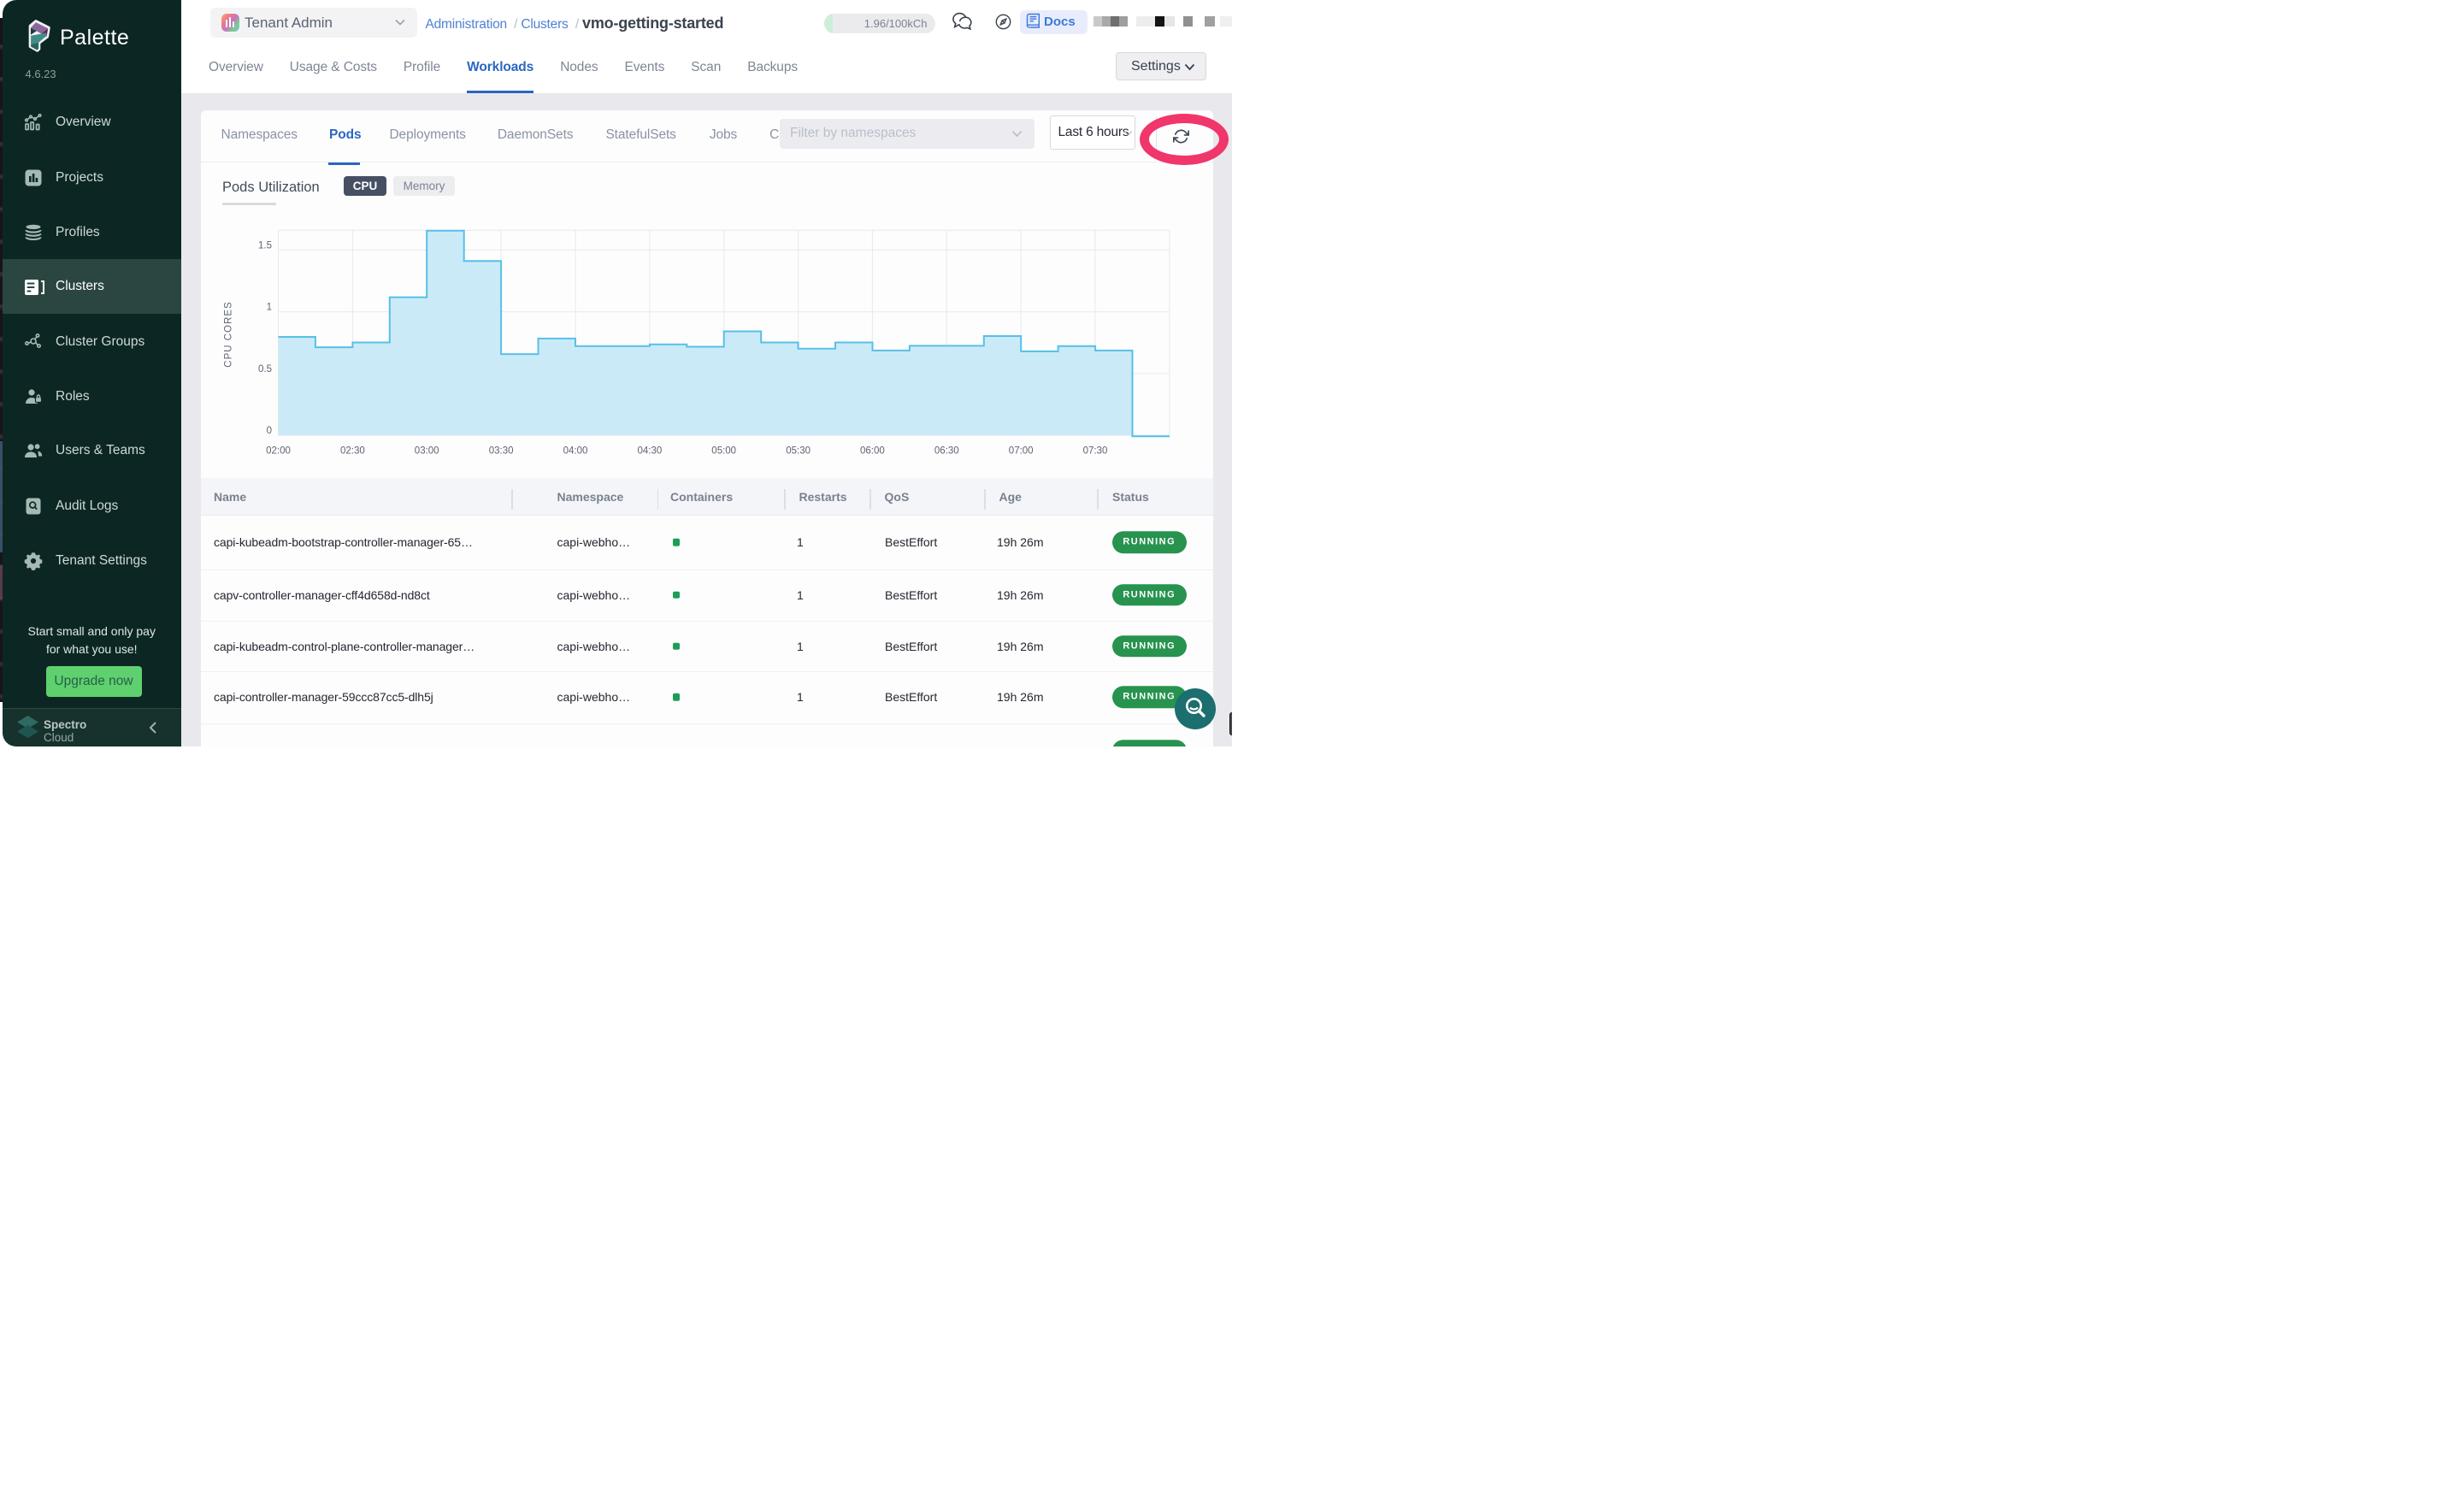  I want to click on svg-text: 1.5, so click(265, 245).